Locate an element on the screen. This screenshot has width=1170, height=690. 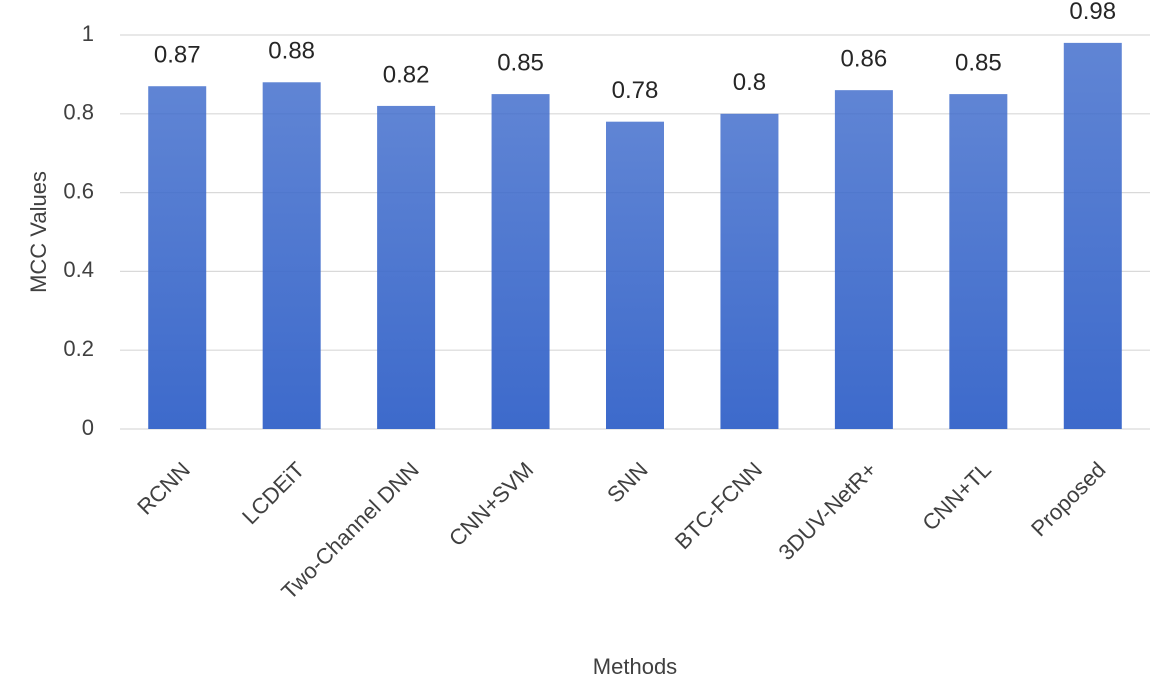
data-label: 0.87 is located at coordinates (177, 55).